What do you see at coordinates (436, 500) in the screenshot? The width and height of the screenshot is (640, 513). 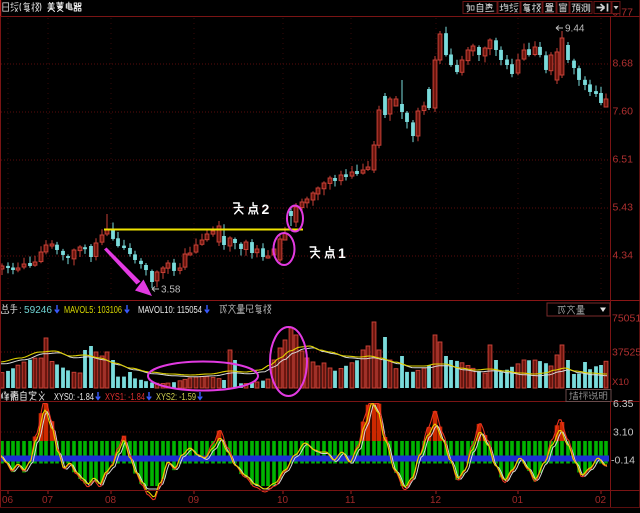 I see `svg-text: 12` at bounding box center [436, 500].